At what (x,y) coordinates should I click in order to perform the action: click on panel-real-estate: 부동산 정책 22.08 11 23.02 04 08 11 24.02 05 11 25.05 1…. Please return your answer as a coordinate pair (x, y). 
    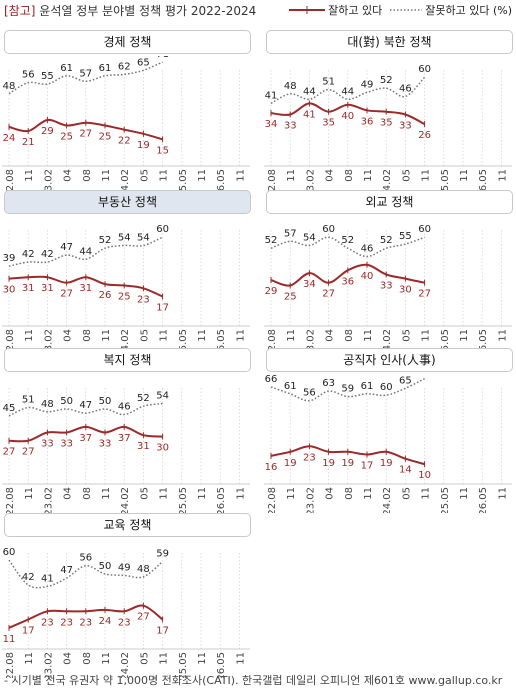
    Looking at the image, I should click on (129, 272).